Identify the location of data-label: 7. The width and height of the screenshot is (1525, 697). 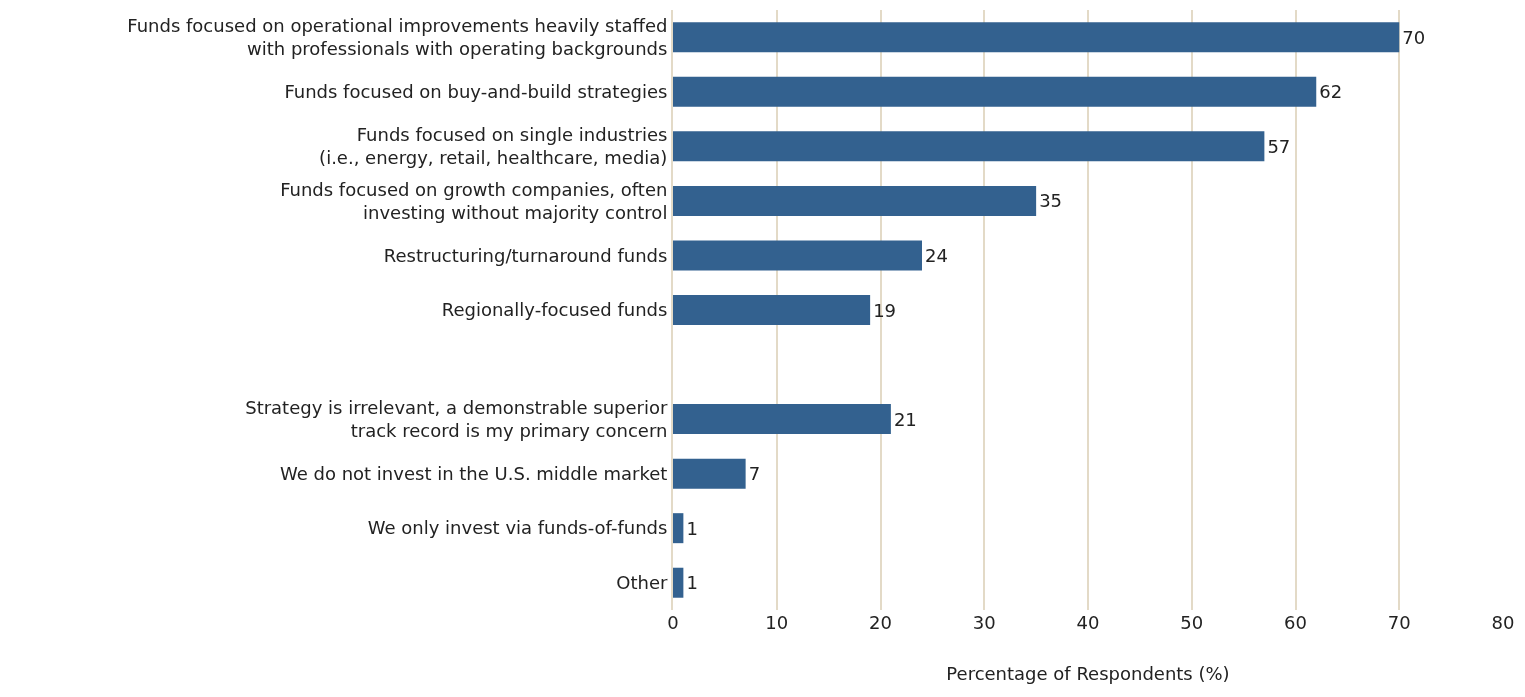
(754, 474).